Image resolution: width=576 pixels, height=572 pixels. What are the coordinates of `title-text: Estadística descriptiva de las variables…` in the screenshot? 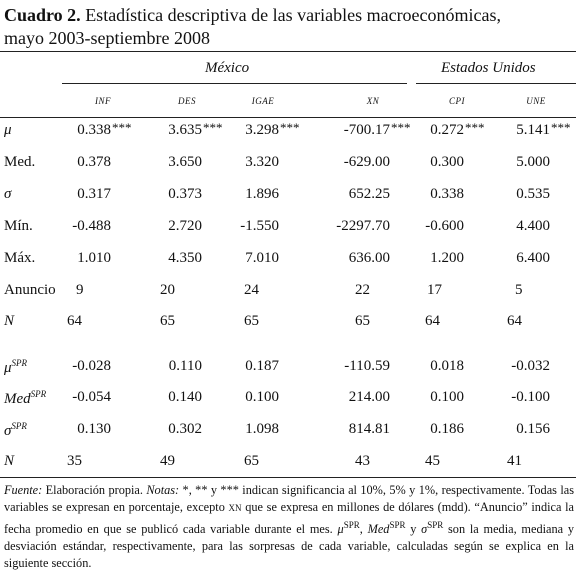 It's located at (293, 15).